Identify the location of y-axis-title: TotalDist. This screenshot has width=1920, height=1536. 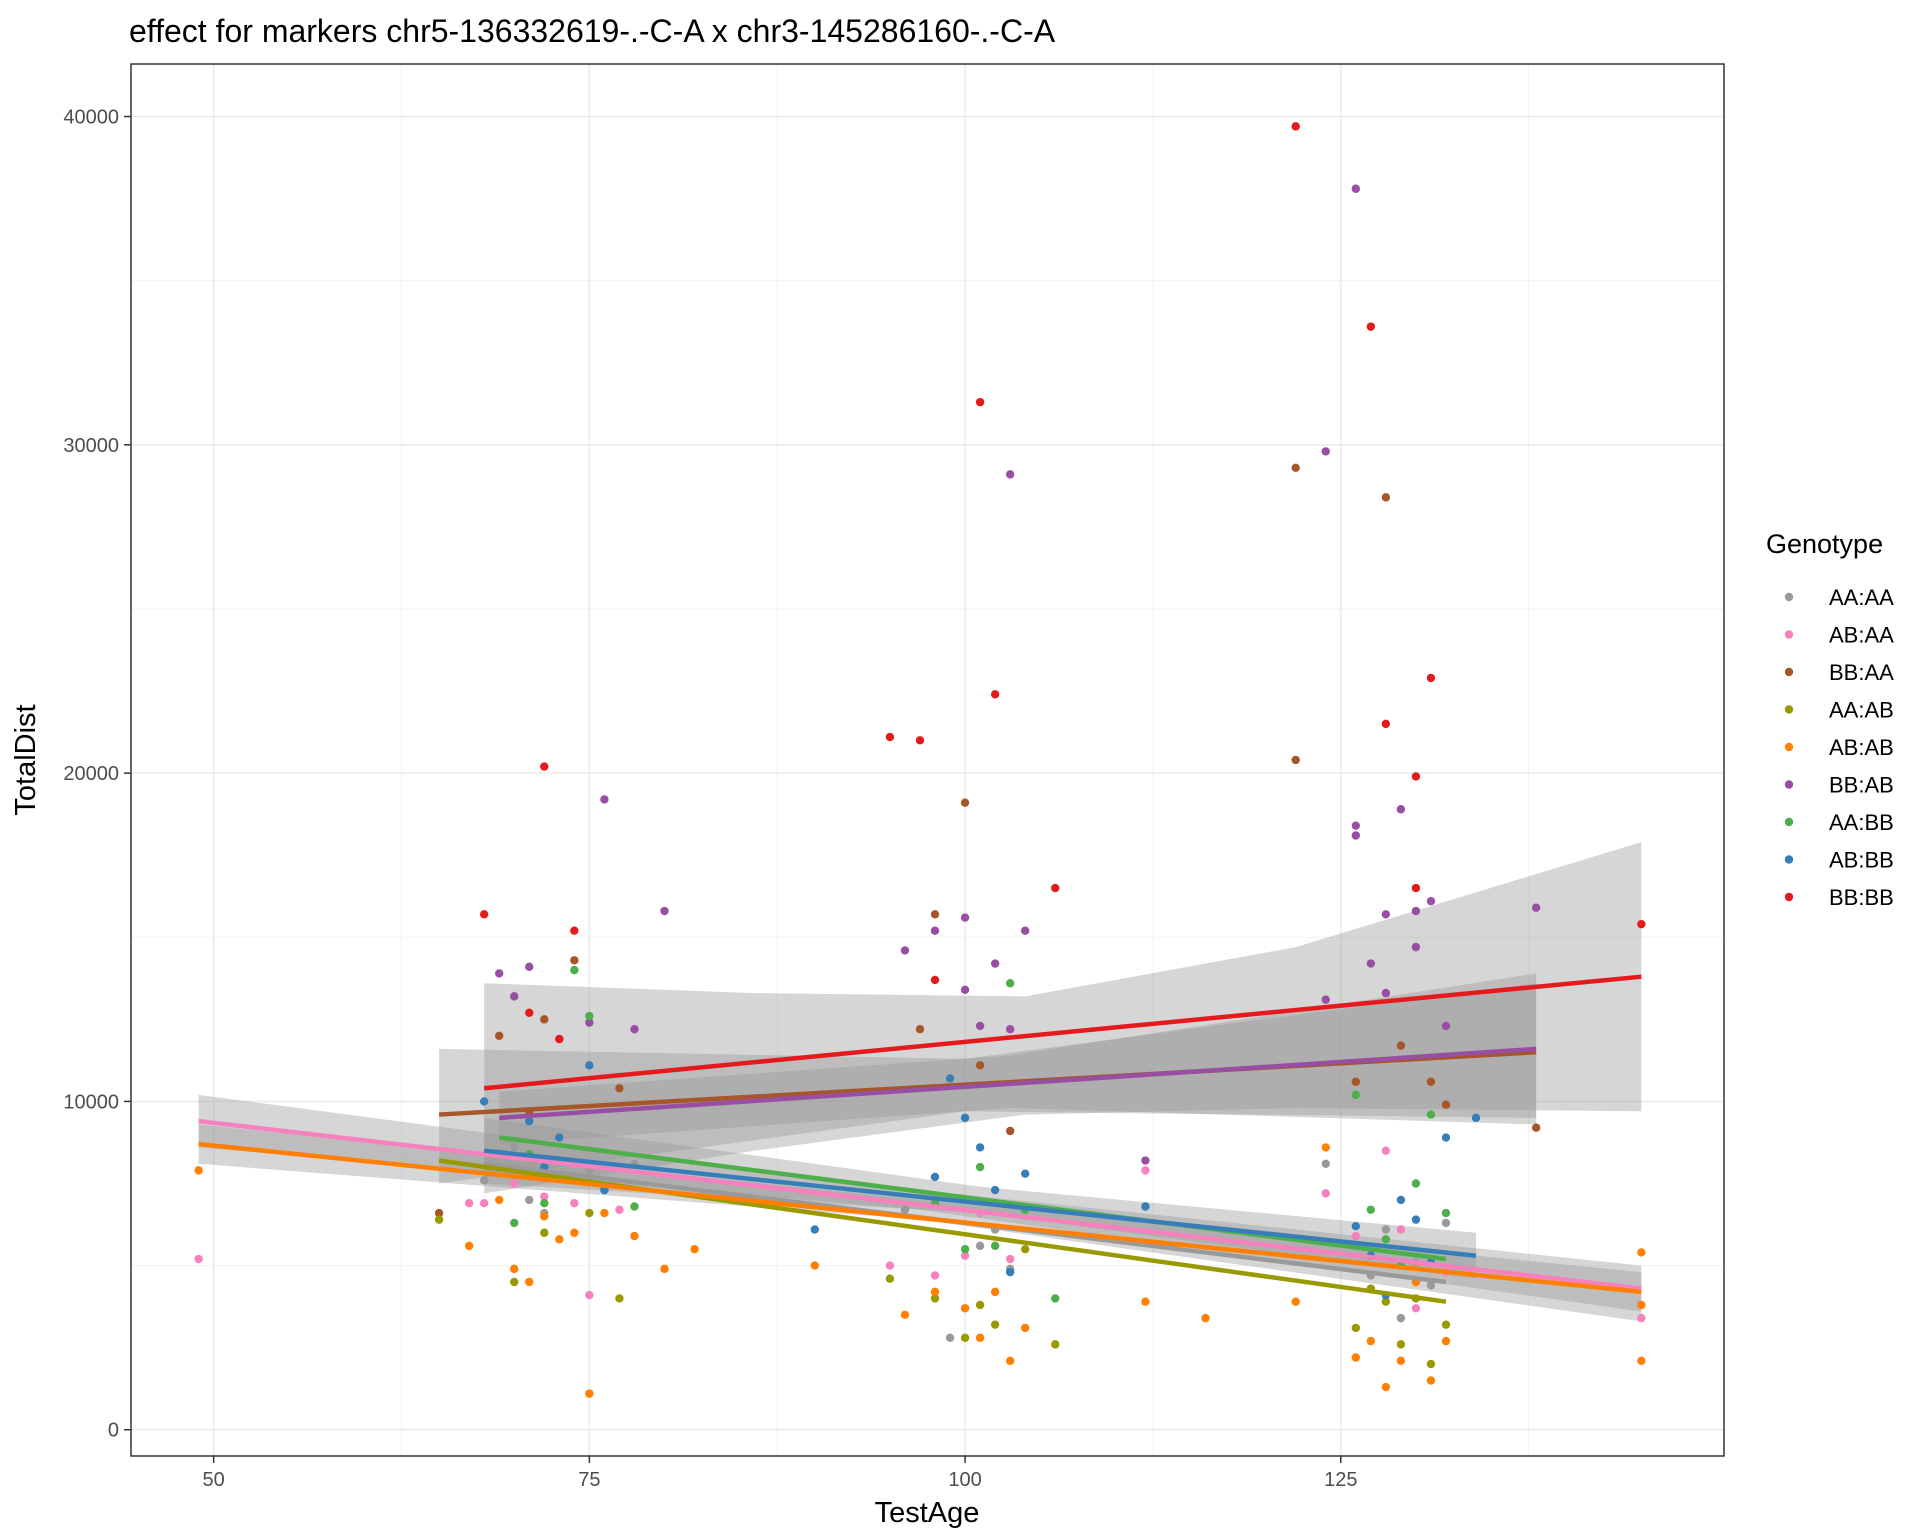
(26, 759).